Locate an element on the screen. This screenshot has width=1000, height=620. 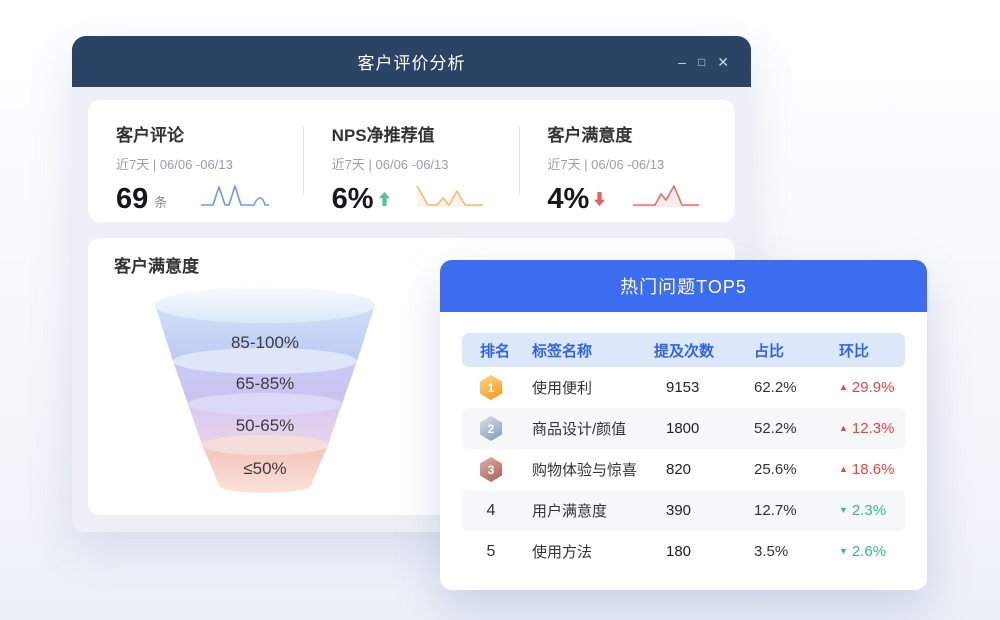
stat-value: 6% is located at coordinates (352, 199).